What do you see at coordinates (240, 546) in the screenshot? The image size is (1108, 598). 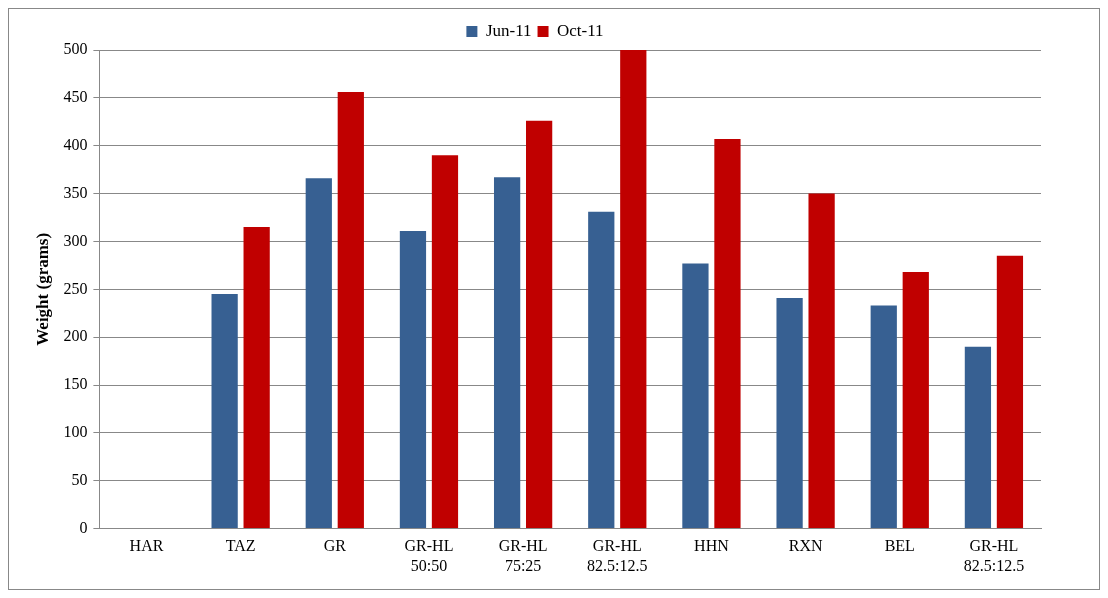 I see `x-tick-label: TAZ` at bounding box center [240, 546].